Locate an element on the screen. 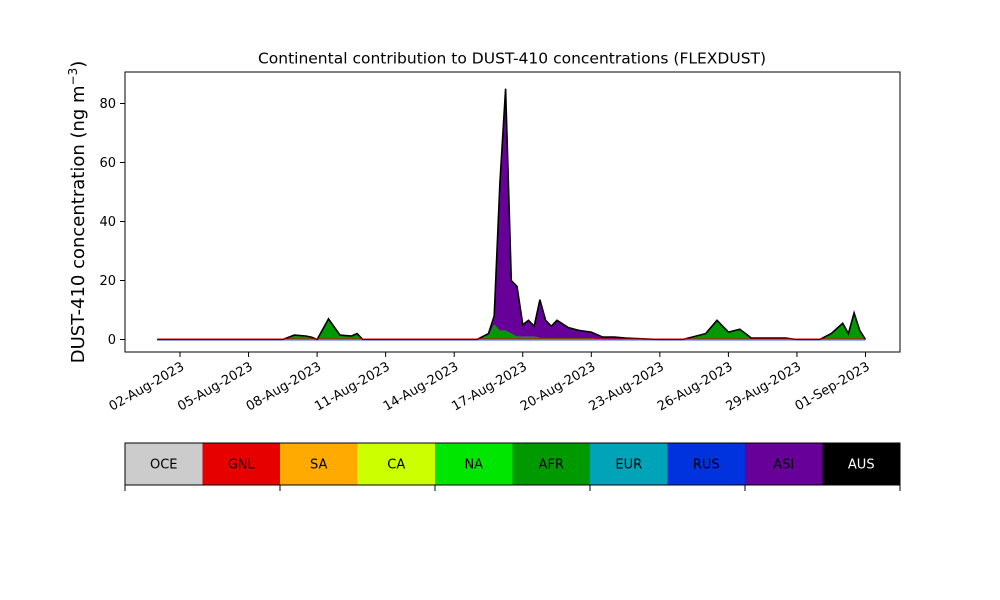 This screenshot has width=1000, height=600. legend-swatch-afr is located at coordinates (551, 464).